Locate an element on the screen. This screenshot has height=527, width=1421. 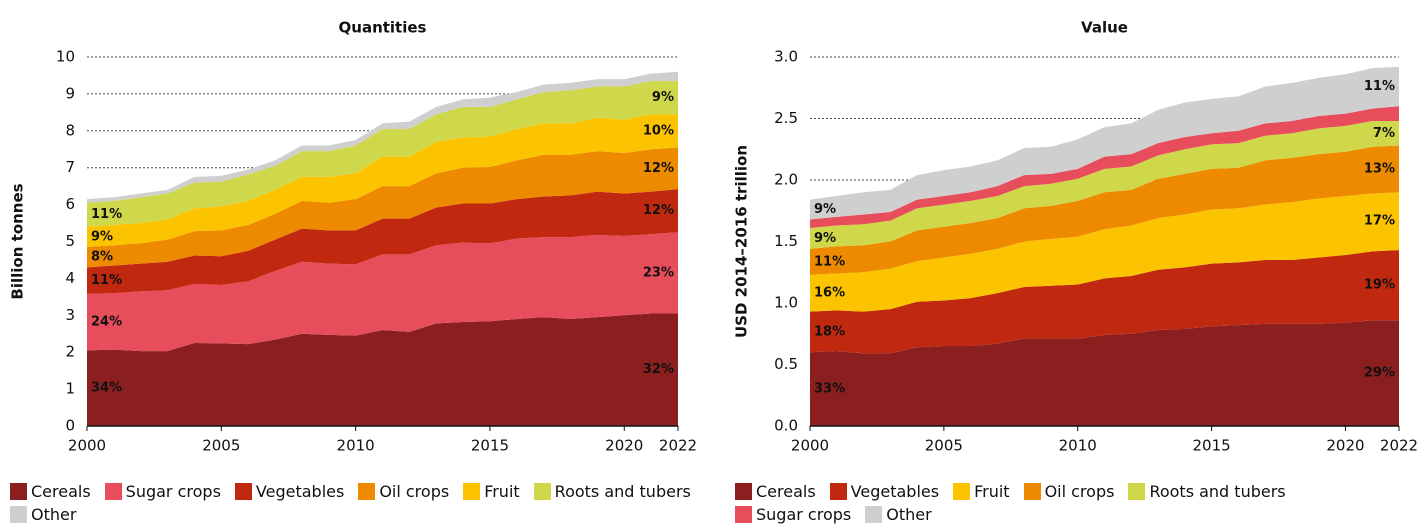
chart-title: Quantities is located at coordinates (383, 28).